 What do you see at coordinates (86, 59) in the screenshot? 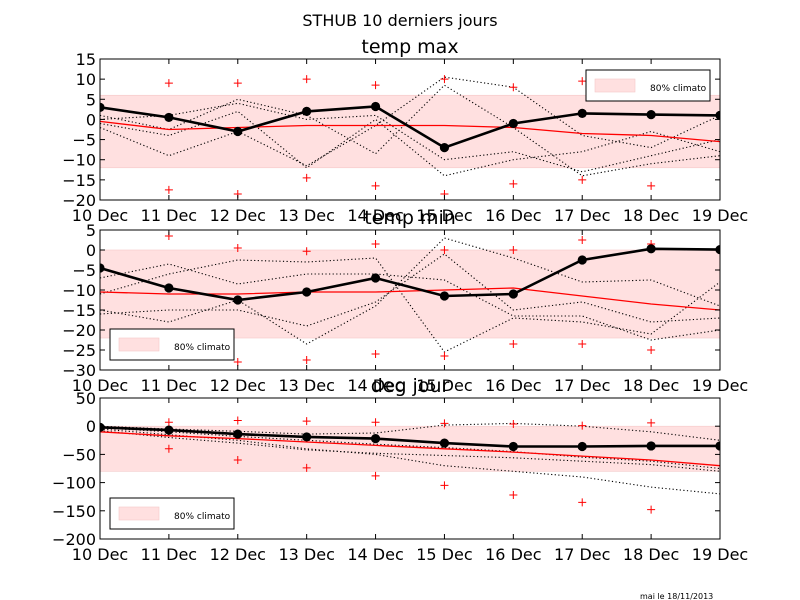
I see `y-tick-label: 15` at bounding box center [86, 59].